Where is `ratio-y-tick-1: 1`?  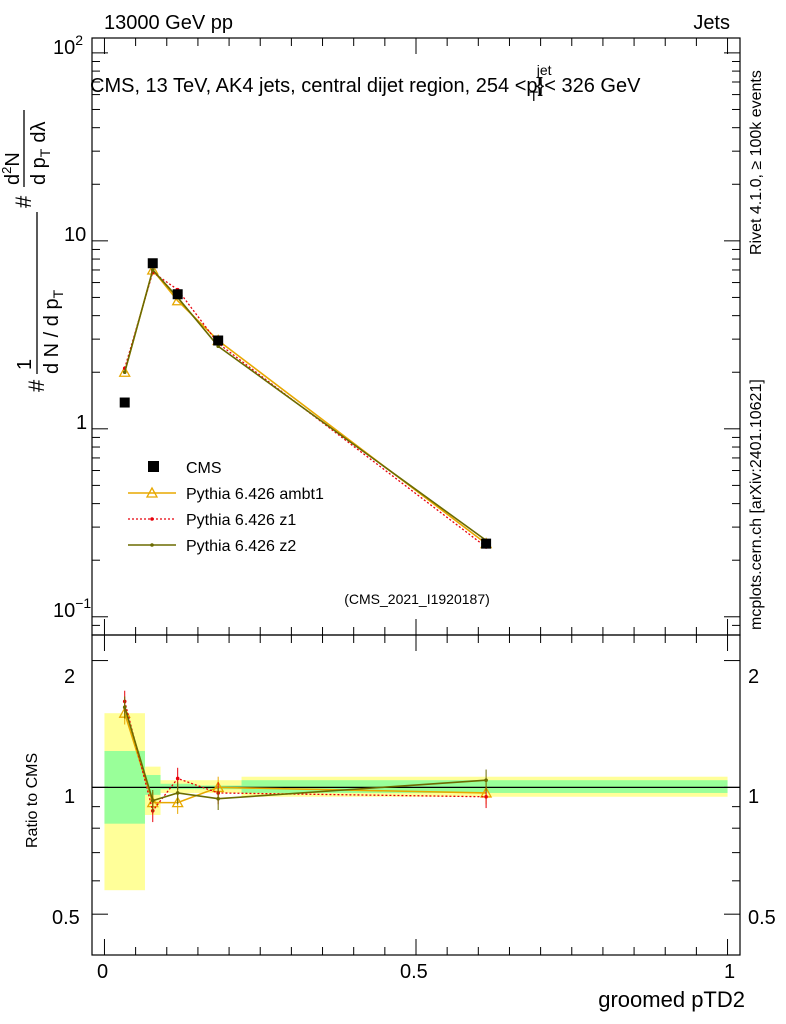 ratio-y-tick-1: 1 is located at coordinates (69, 797).